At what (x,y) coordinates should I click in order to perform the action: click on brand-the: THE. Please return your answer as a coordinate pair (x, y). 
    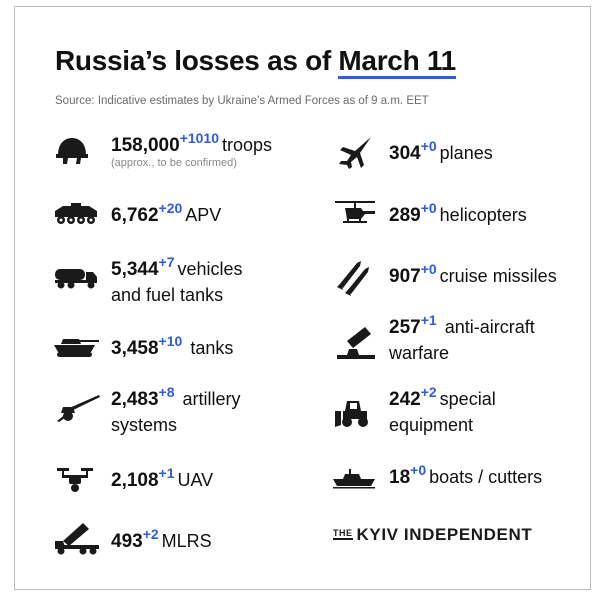
    Looking at the image, I should click on (343, 534).